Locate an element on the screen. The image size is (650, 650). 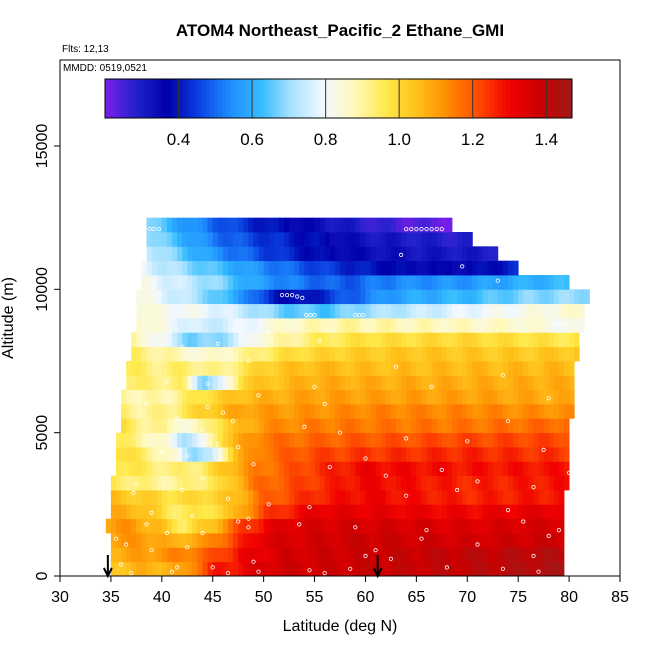
x-tick-label: 45 is located at coordinates (213, 597).